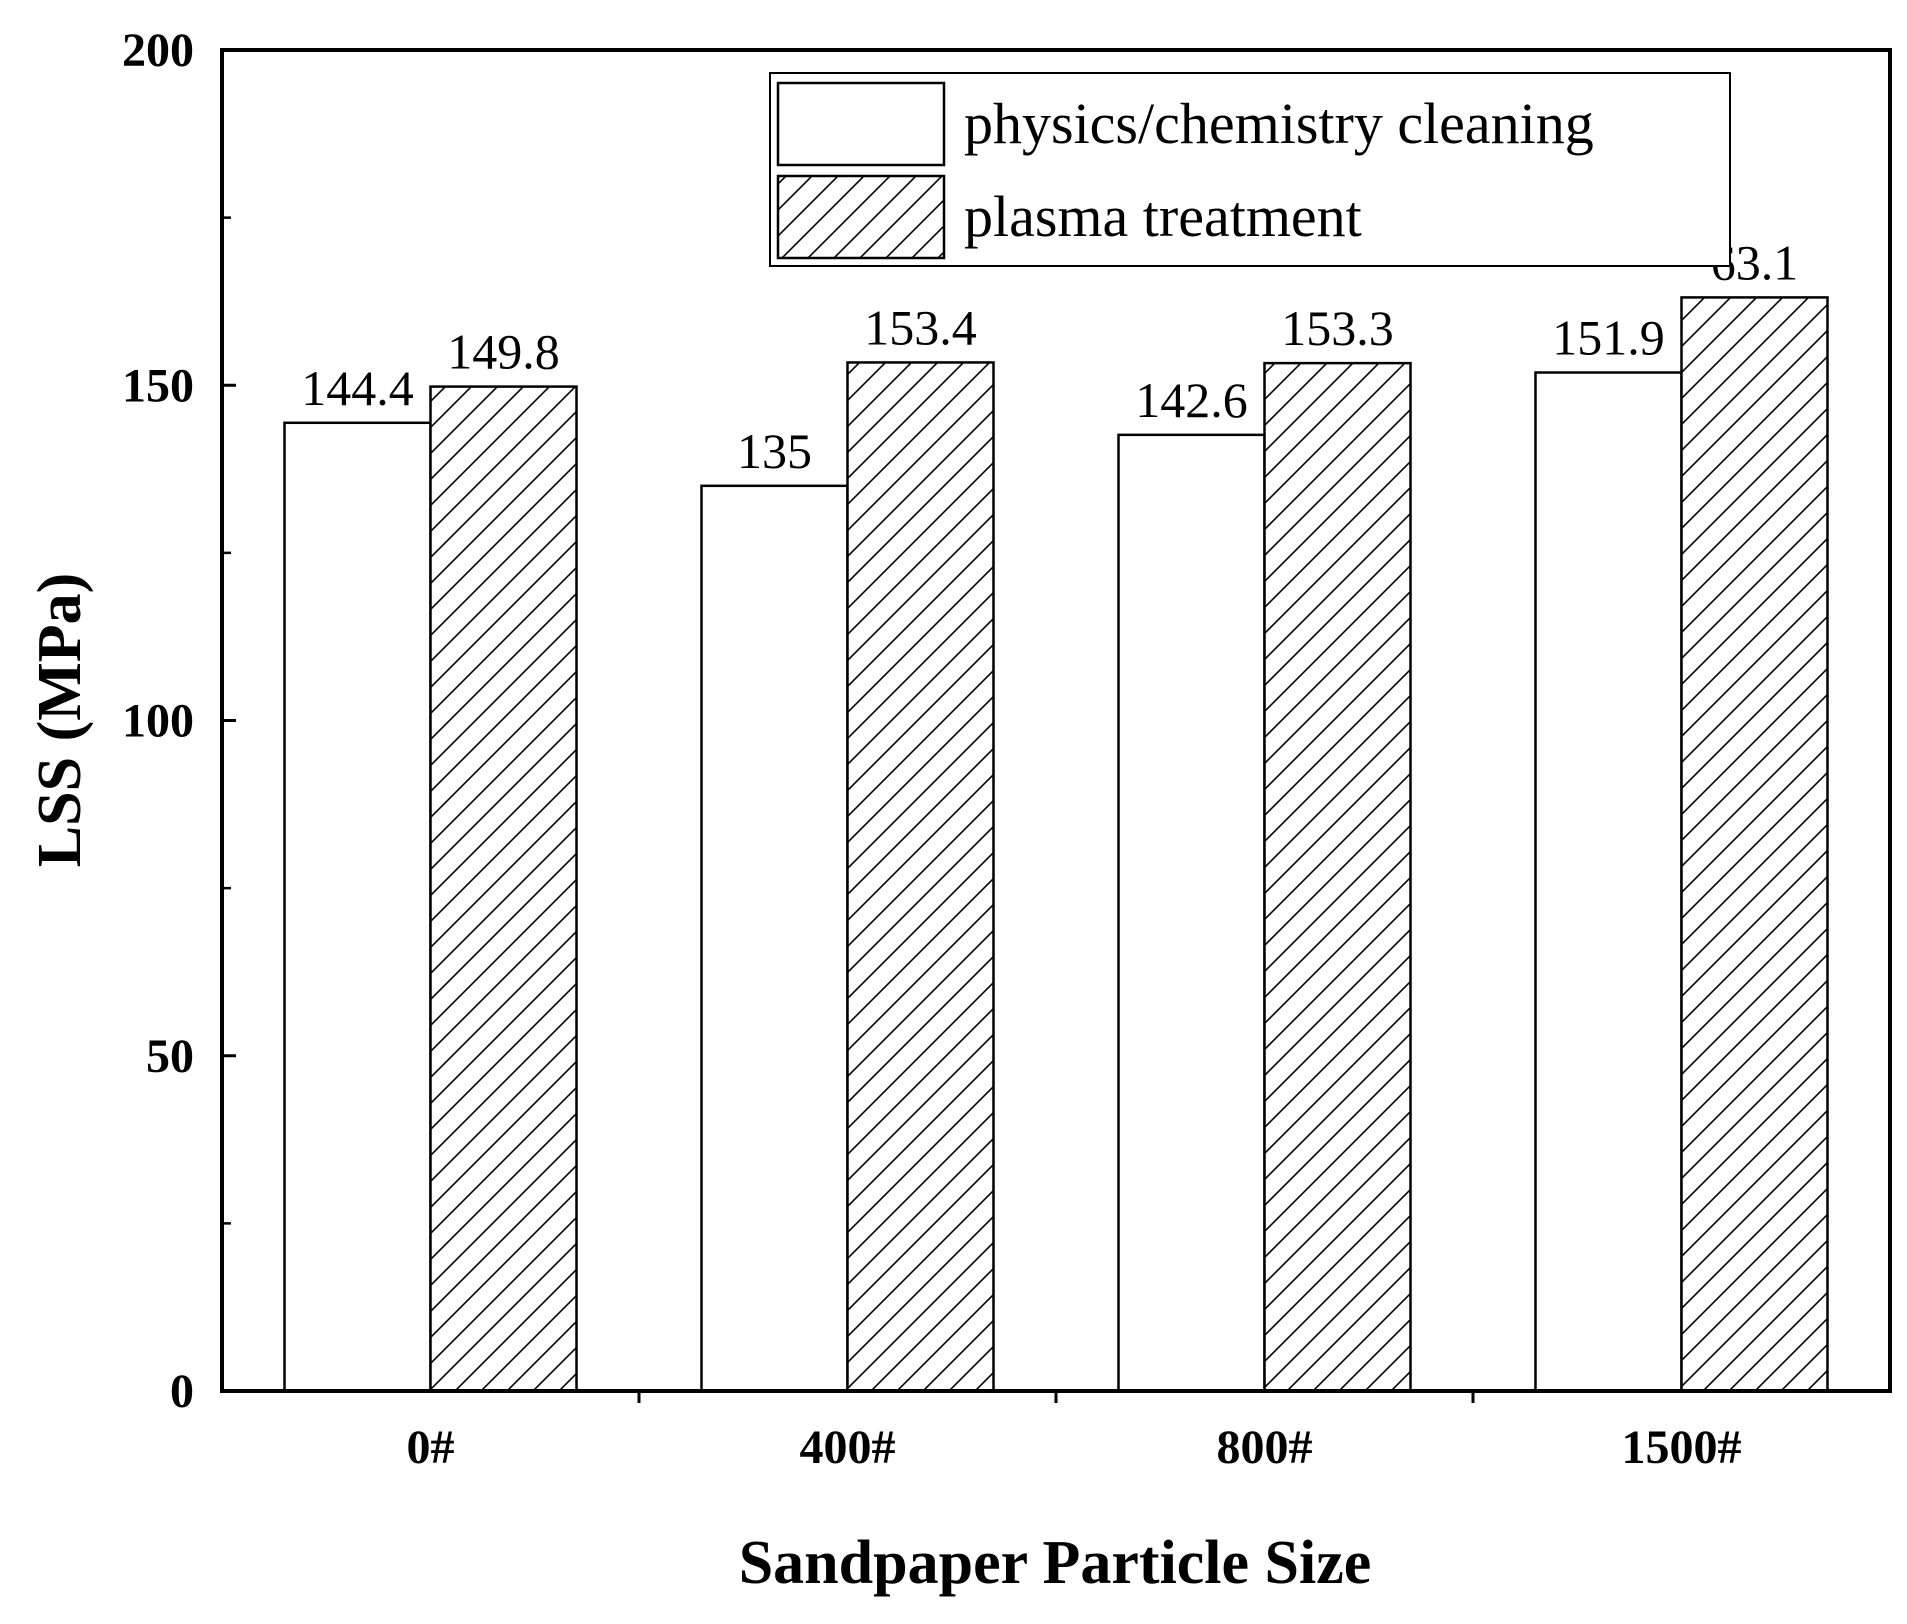 The image size is (1907, 1624). Describe the element at coordinates (170, 1056) in the screenshot. I see `y-tick-label-1: 50` at that location.